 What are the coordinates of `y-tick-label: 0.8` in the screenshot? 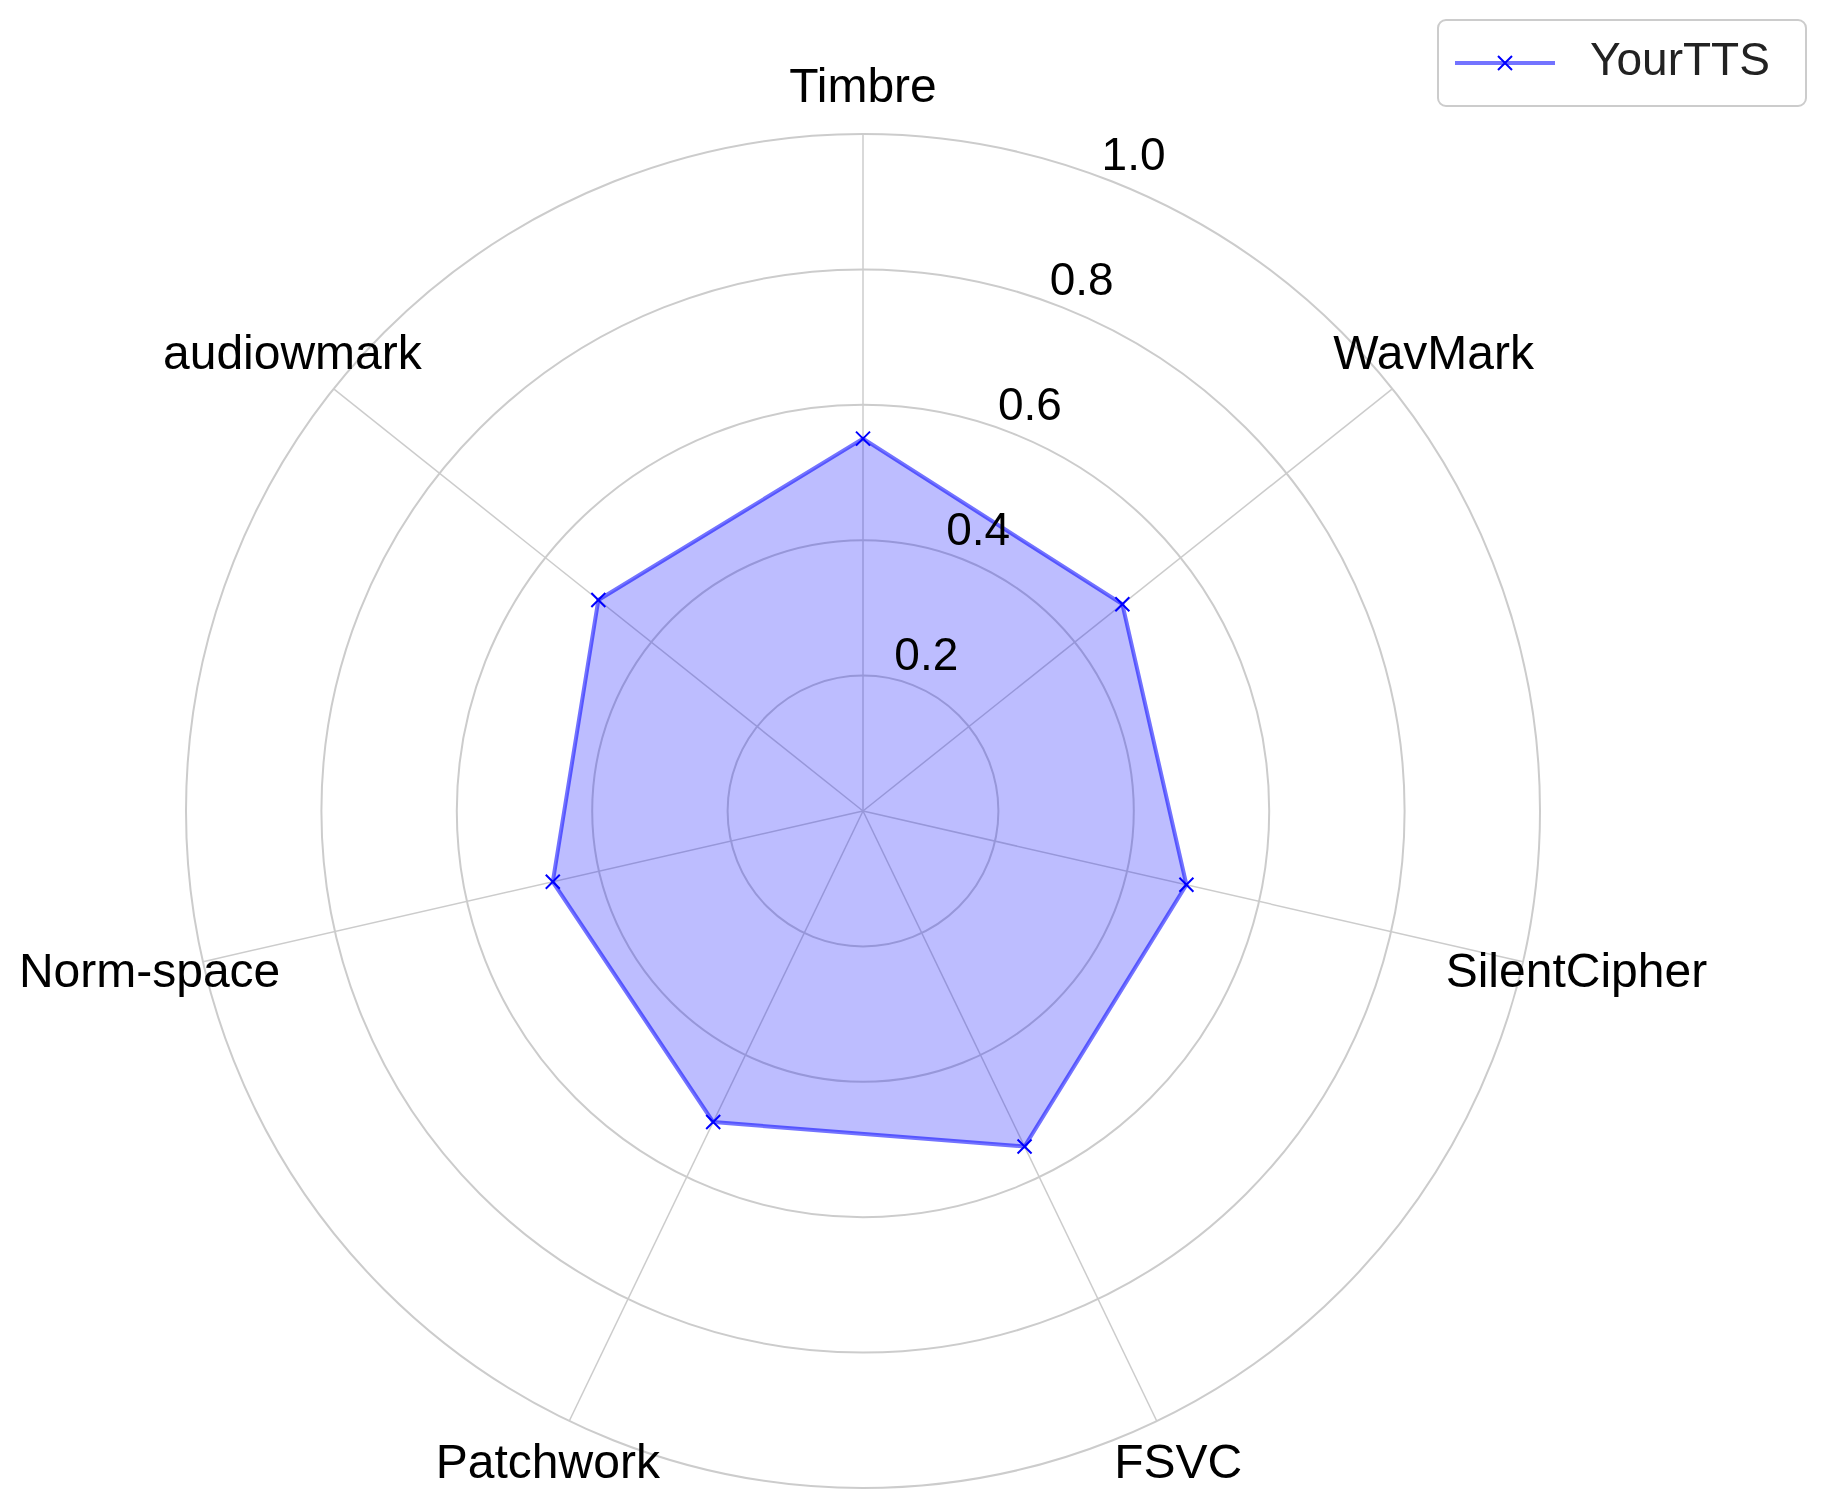 It's located at (1081, 279).